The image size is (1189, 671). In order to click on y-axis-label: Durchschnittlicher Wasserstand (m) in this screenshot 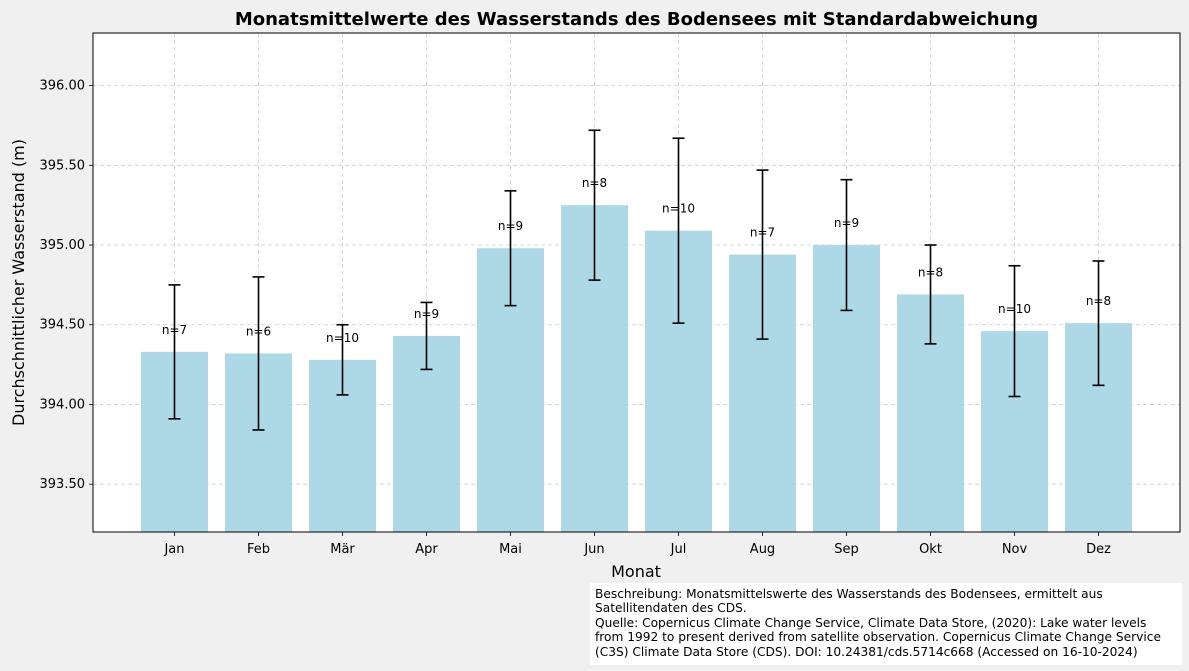, I will do `click(18, 282)`.